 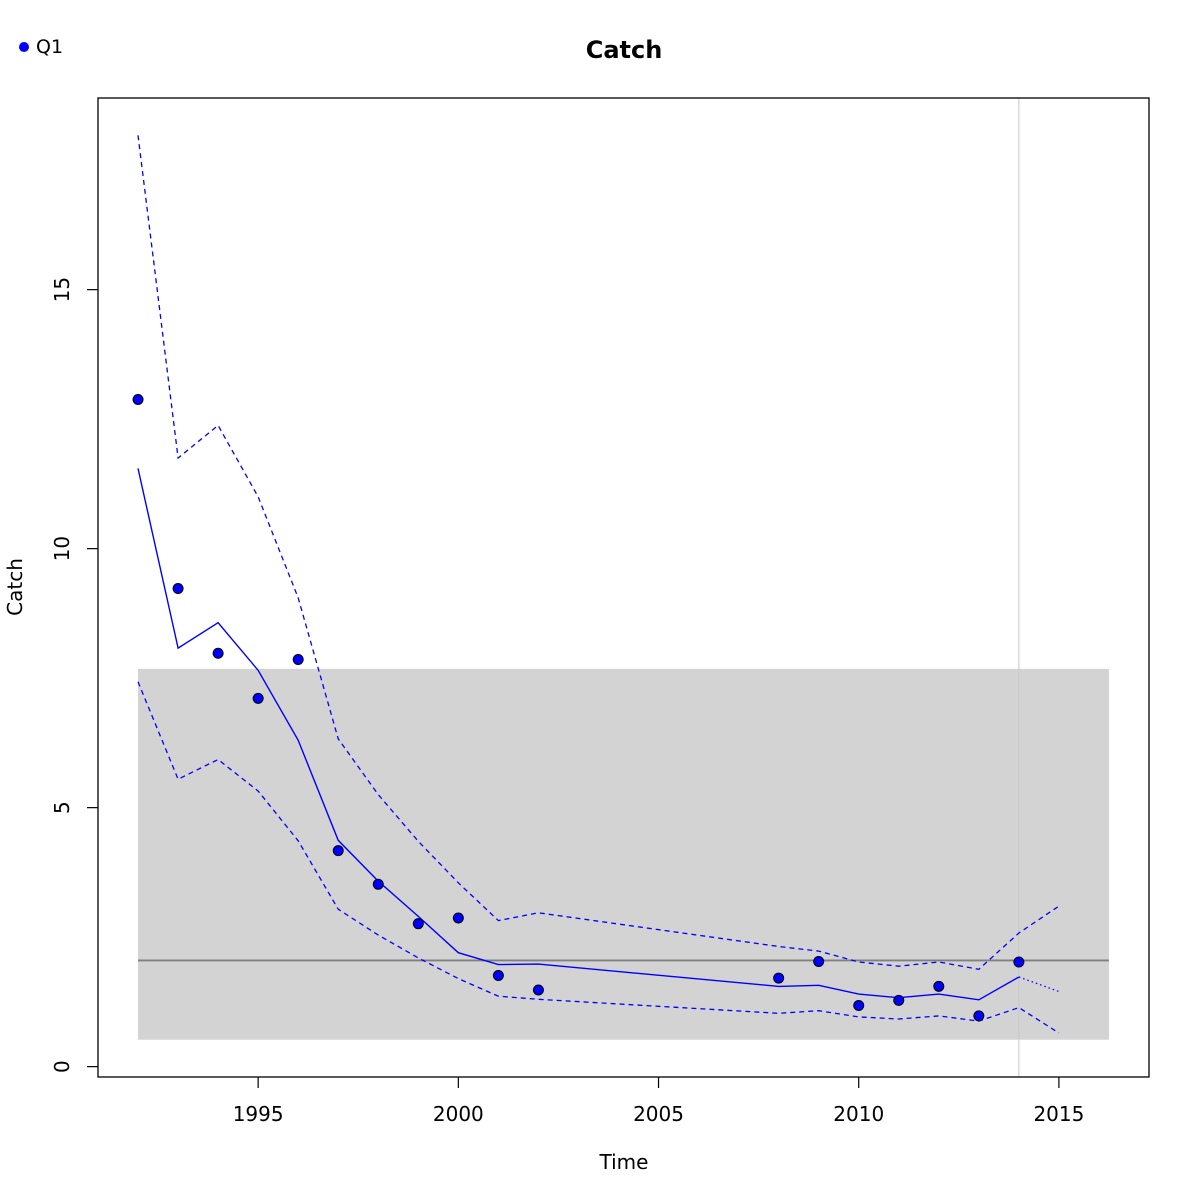 I want to click on x-tick-label: 1995, so click(x=258, y=1114).